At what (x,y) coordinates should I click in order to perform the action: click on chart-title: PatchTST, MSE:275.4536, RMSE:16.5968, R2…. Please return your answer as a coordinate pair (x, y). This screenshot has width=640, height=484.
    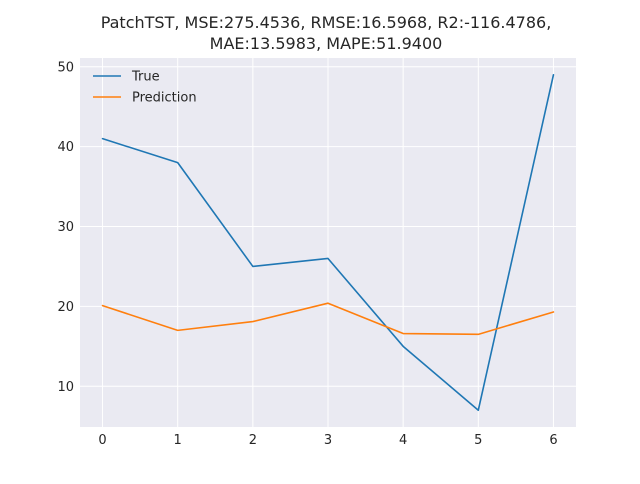
    Looking at the image, I should click on (326, 33).